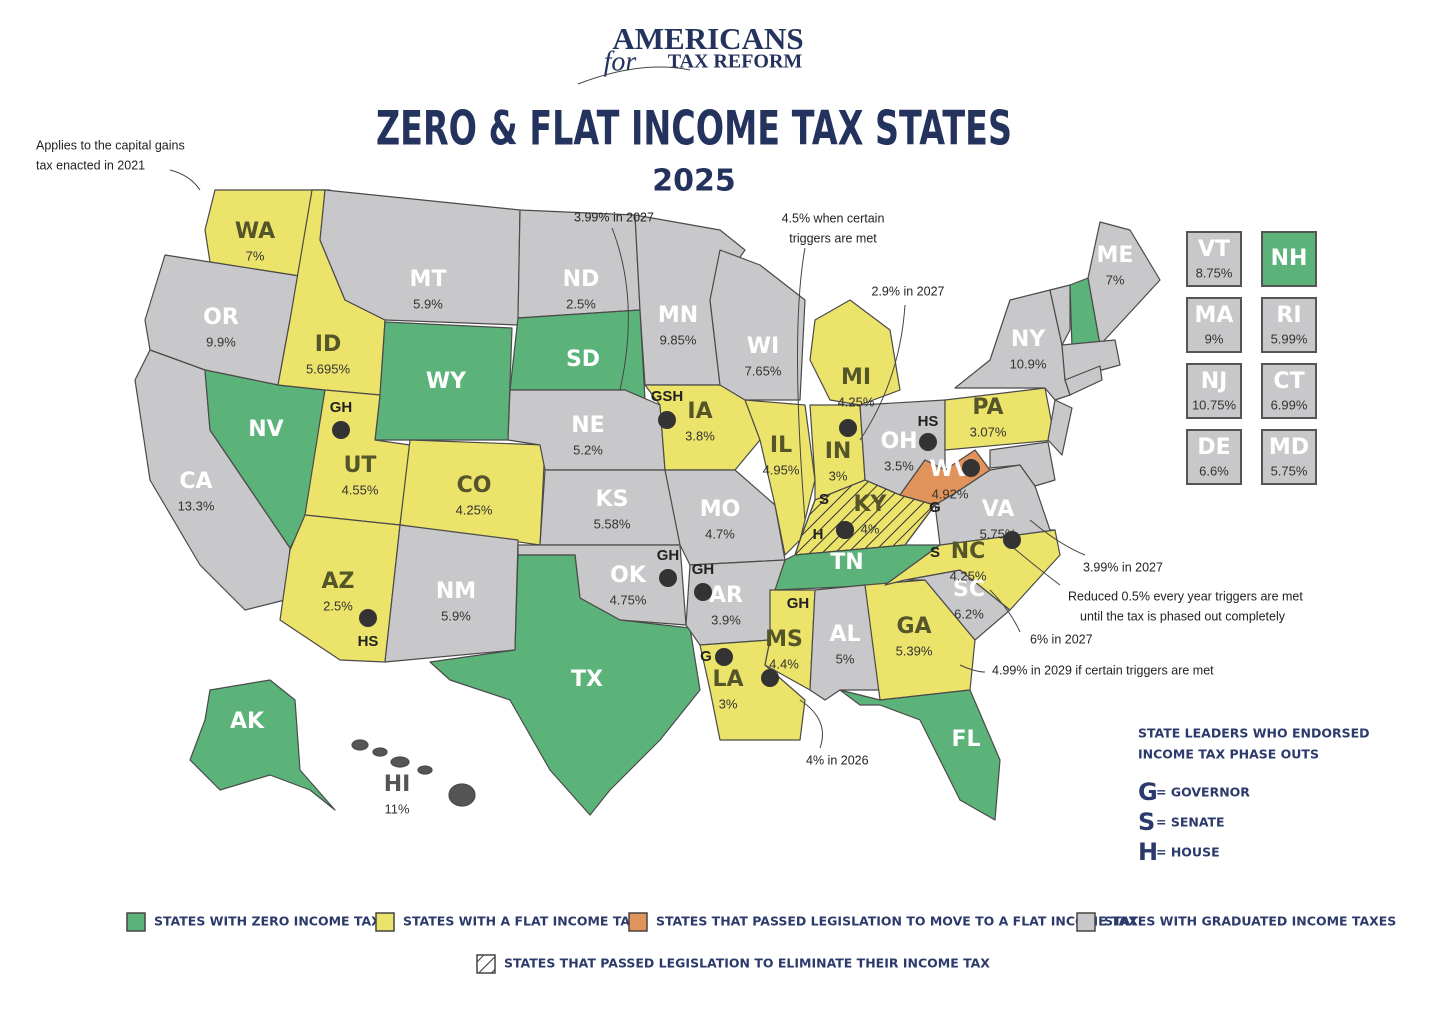 This screenshot has width=1436, height=1020. What do you see at coordinates (678, 315) in the screenshot?
I see `state-abbr: MN` at bounding box center [678, 315].